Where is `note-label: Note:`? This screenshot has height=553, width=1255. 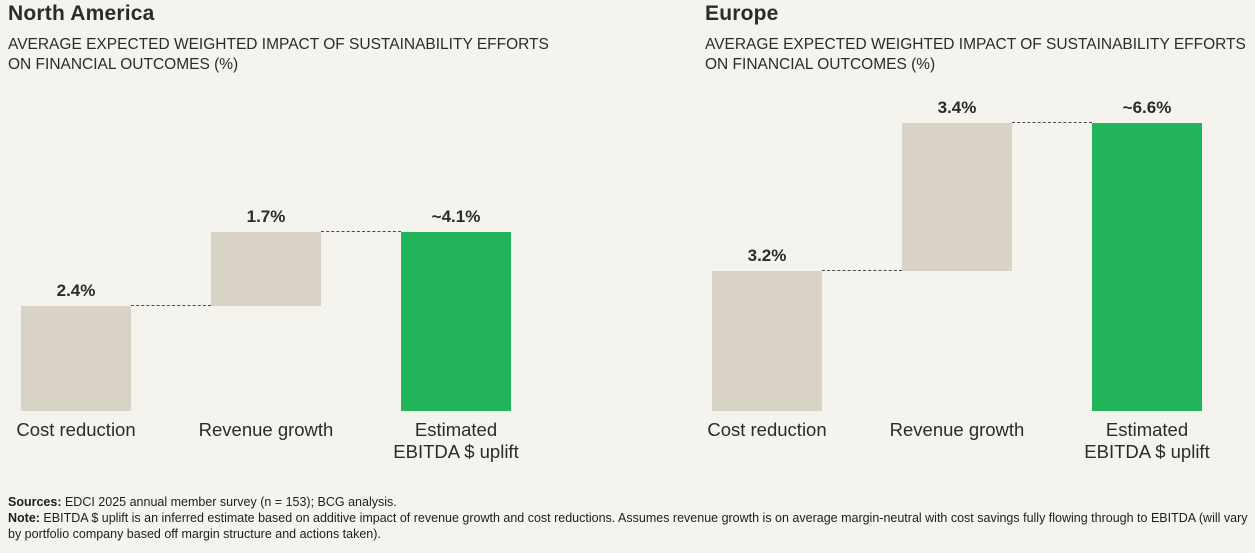
note-label: Note: is located at coordinates (24, 517).